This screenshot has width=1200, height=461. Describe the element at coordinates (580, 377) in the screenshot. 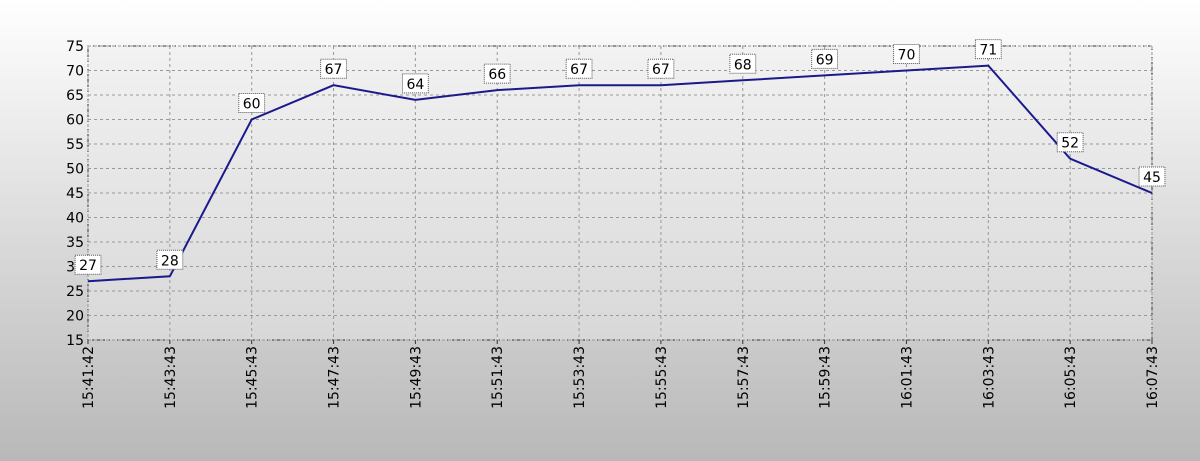

I see `x-tick-label: 15:53:43` at that location.